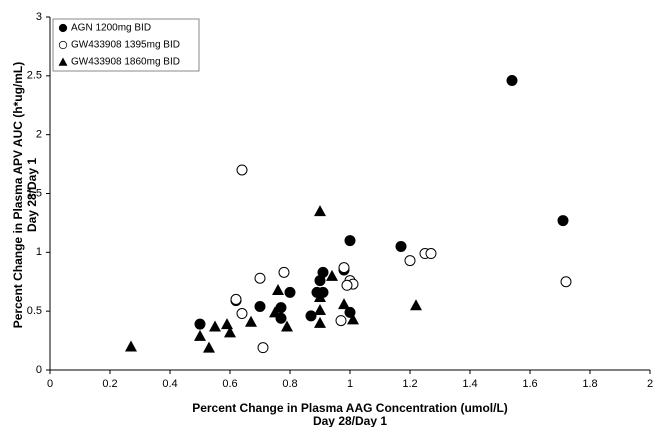  What do you see at coordinates (39, 252) in the screenshot?
I see `y-tick-label: 1` at bounding box center [39, 252].